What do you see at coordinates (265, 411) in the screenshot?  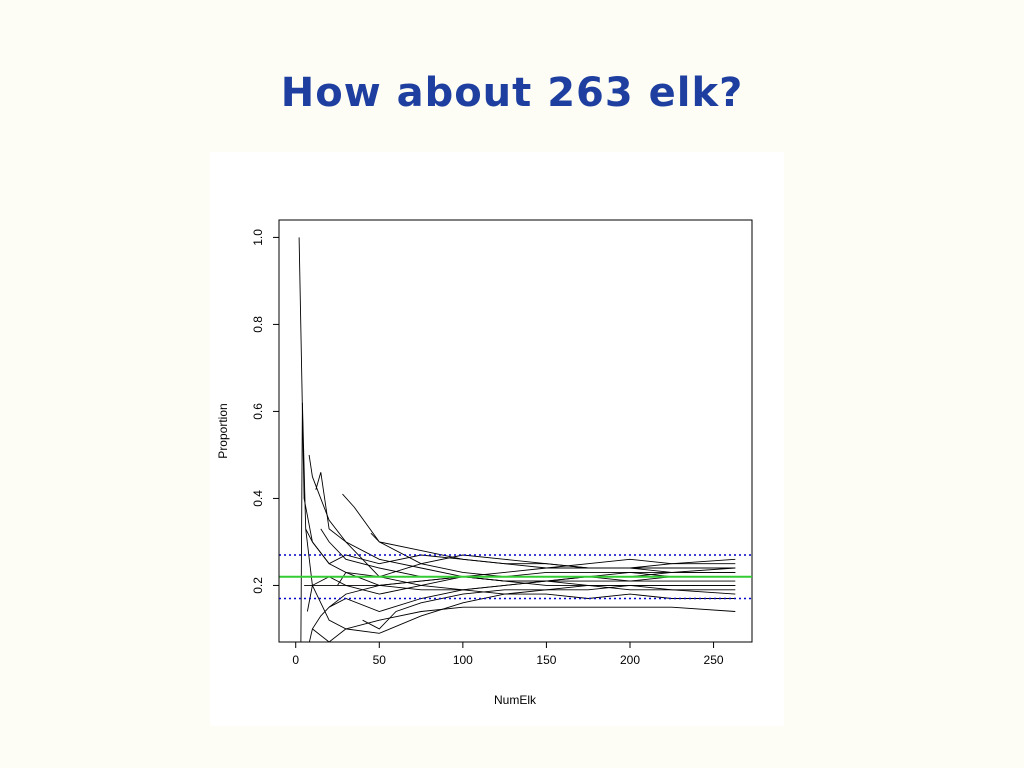 I see `y-axis: 0.2 0.4 0.6 0.8 1.0` at bounding box center [265, 411].